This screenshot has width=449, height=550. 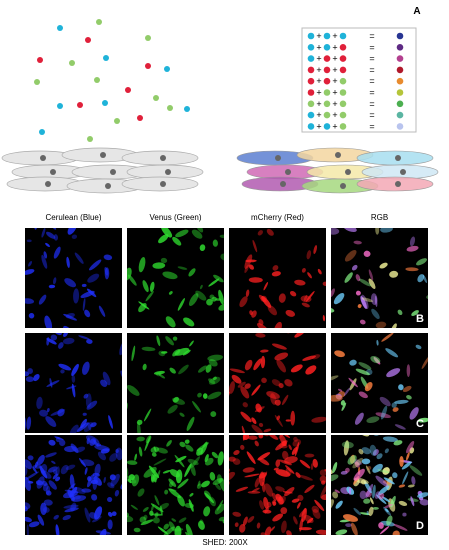 What do you see at coordinates (420, 526) in the screenshot?
I see `row-label: D` at bounding box center [420, 526].